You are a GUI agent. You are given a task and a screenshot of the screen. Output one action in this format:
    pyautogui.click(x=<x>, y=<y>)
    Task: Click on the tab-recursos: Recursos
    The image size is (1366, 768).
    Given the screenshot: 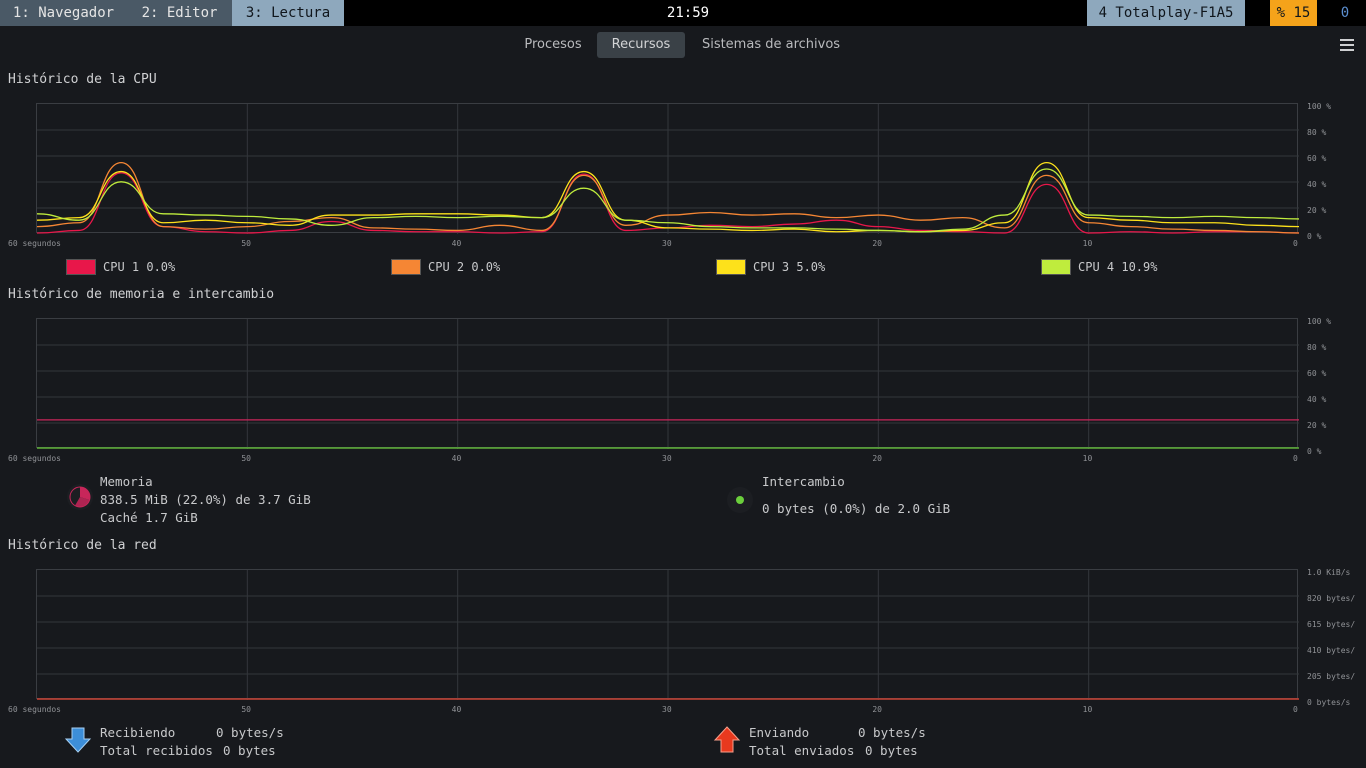 What is the action you would take?
    pyautogui.click(x=641, y=45)
    